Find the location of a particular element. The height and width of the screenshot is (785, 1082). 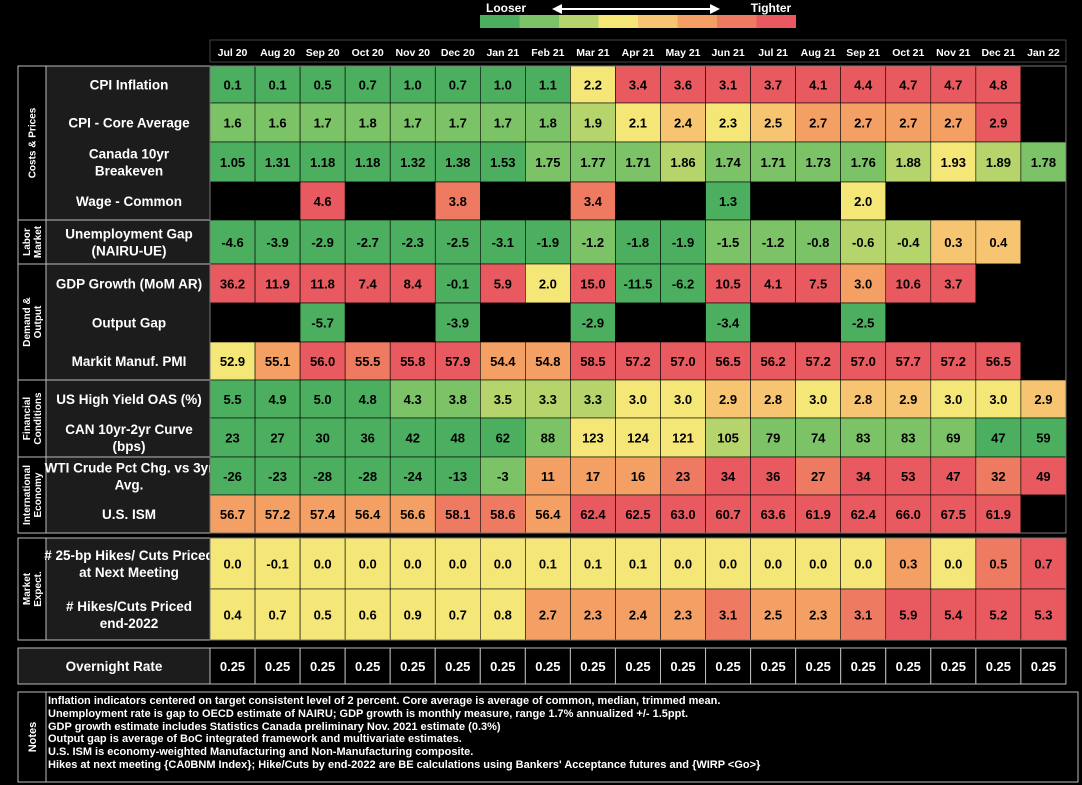

cell-value: 1.05 is located at coordinates (232, 162).